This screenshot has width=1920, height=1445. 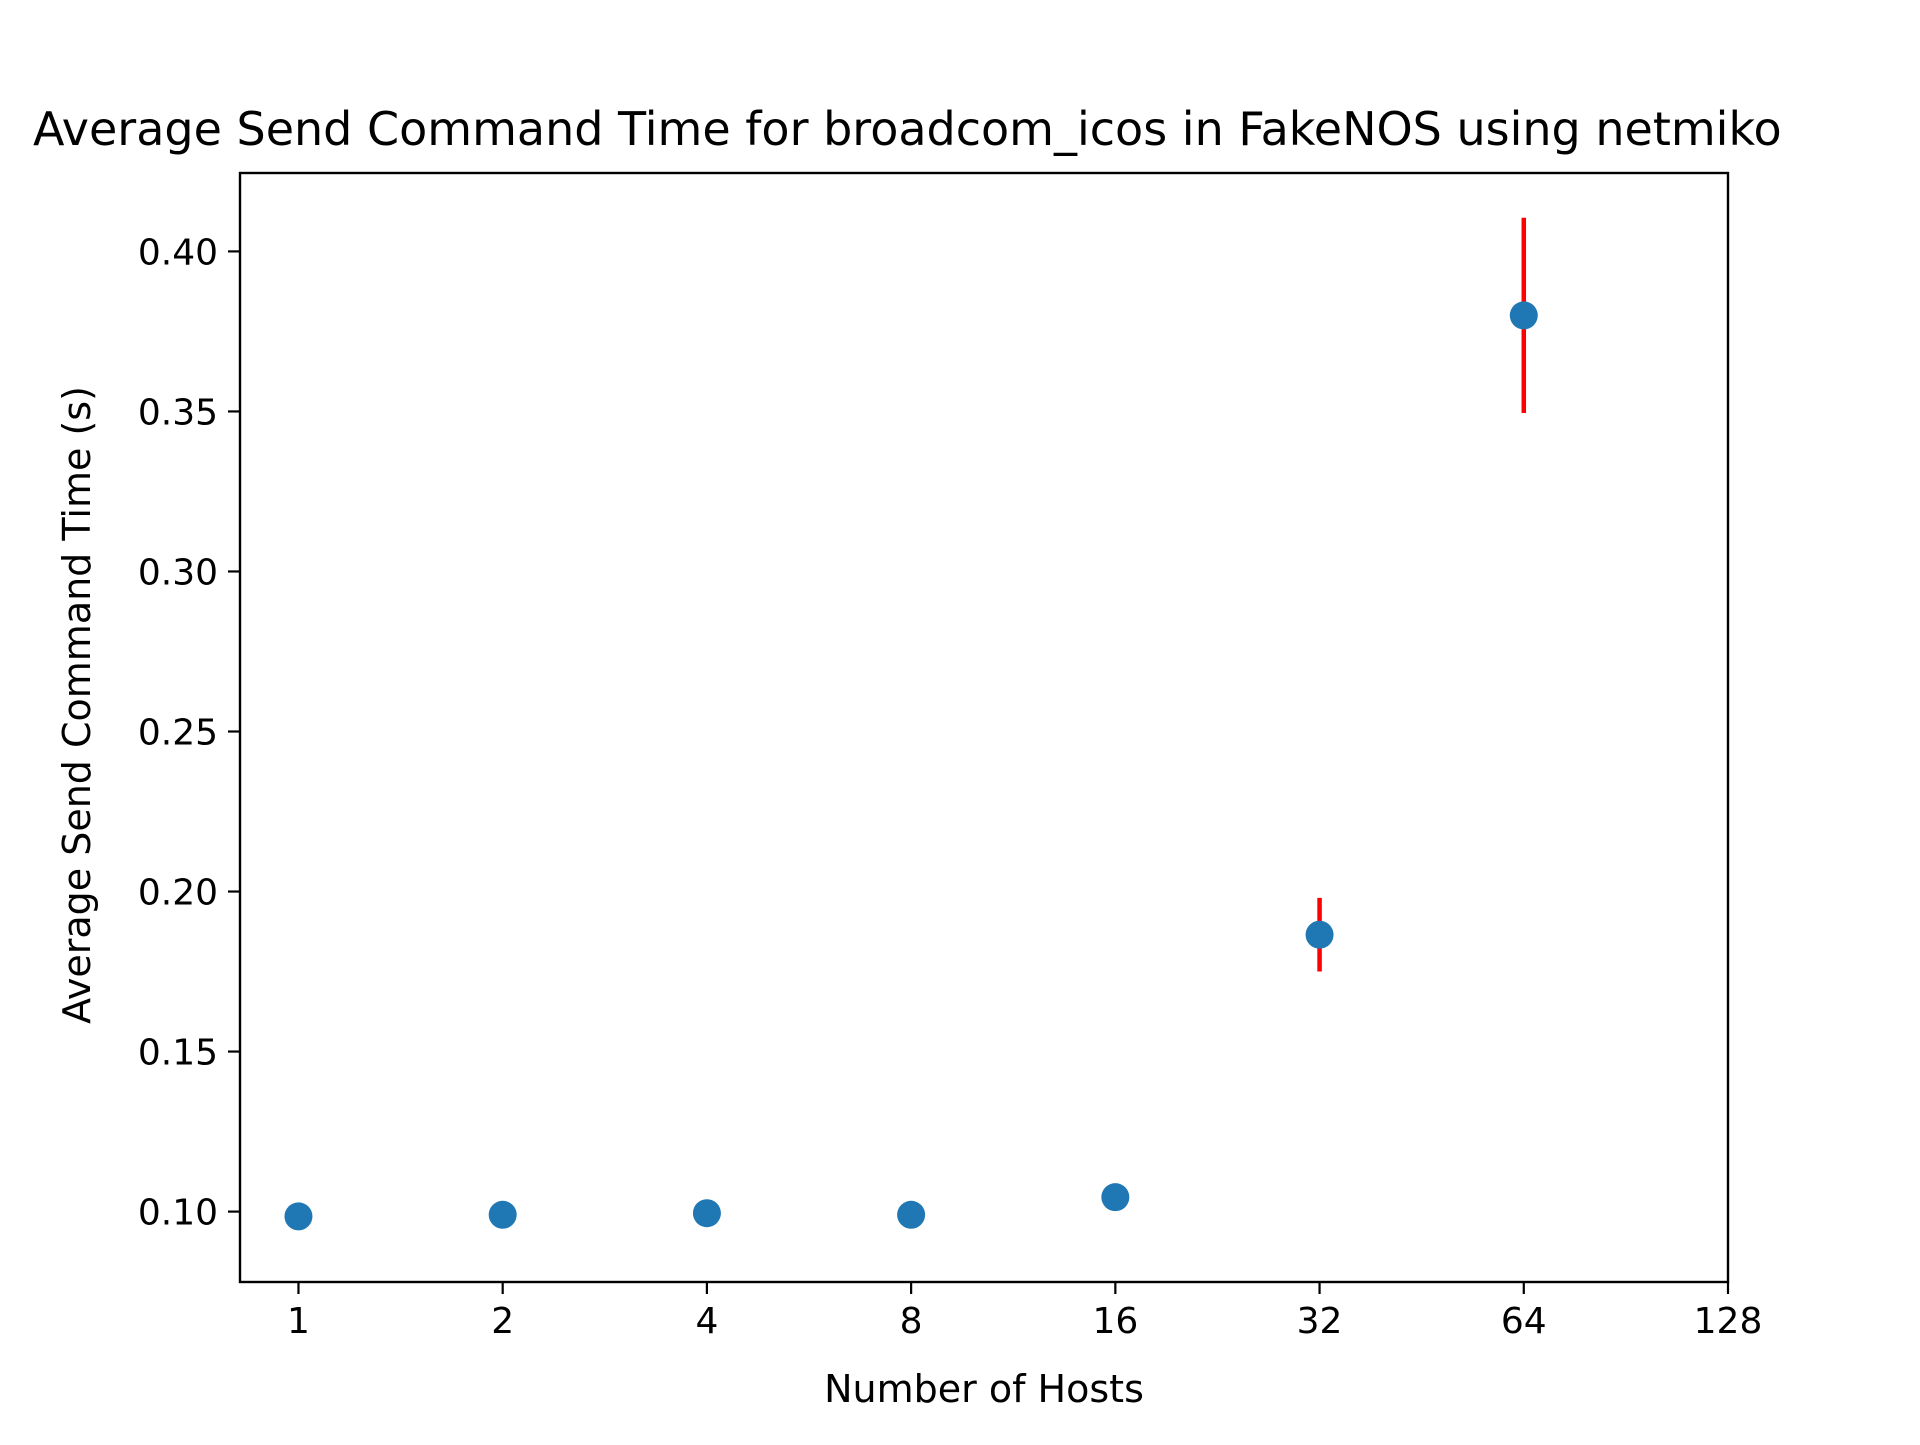 I want to click on x-tick-label: 128, so click(x=1728, y=1321).